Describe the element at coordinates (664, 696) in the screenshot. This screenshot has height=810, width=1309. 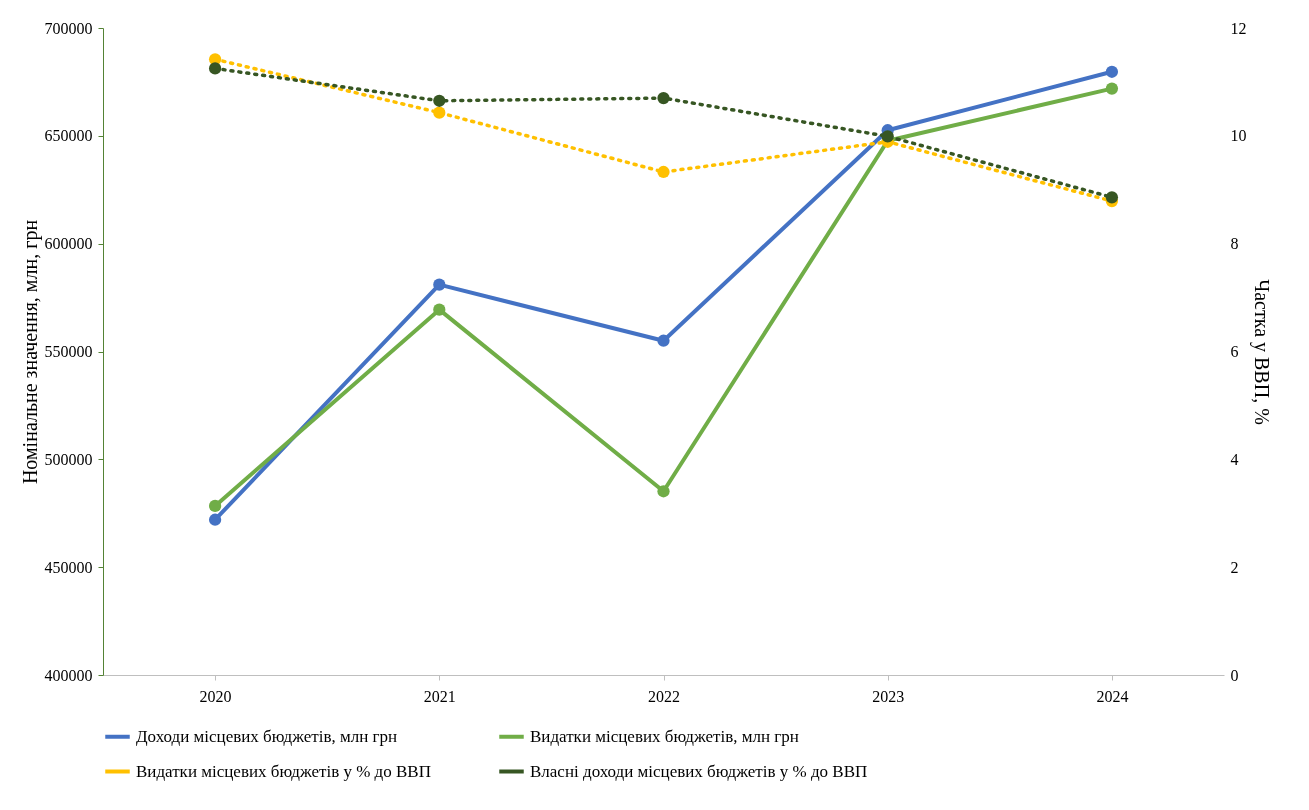
I see `x-tick-label: 2022` at that location.